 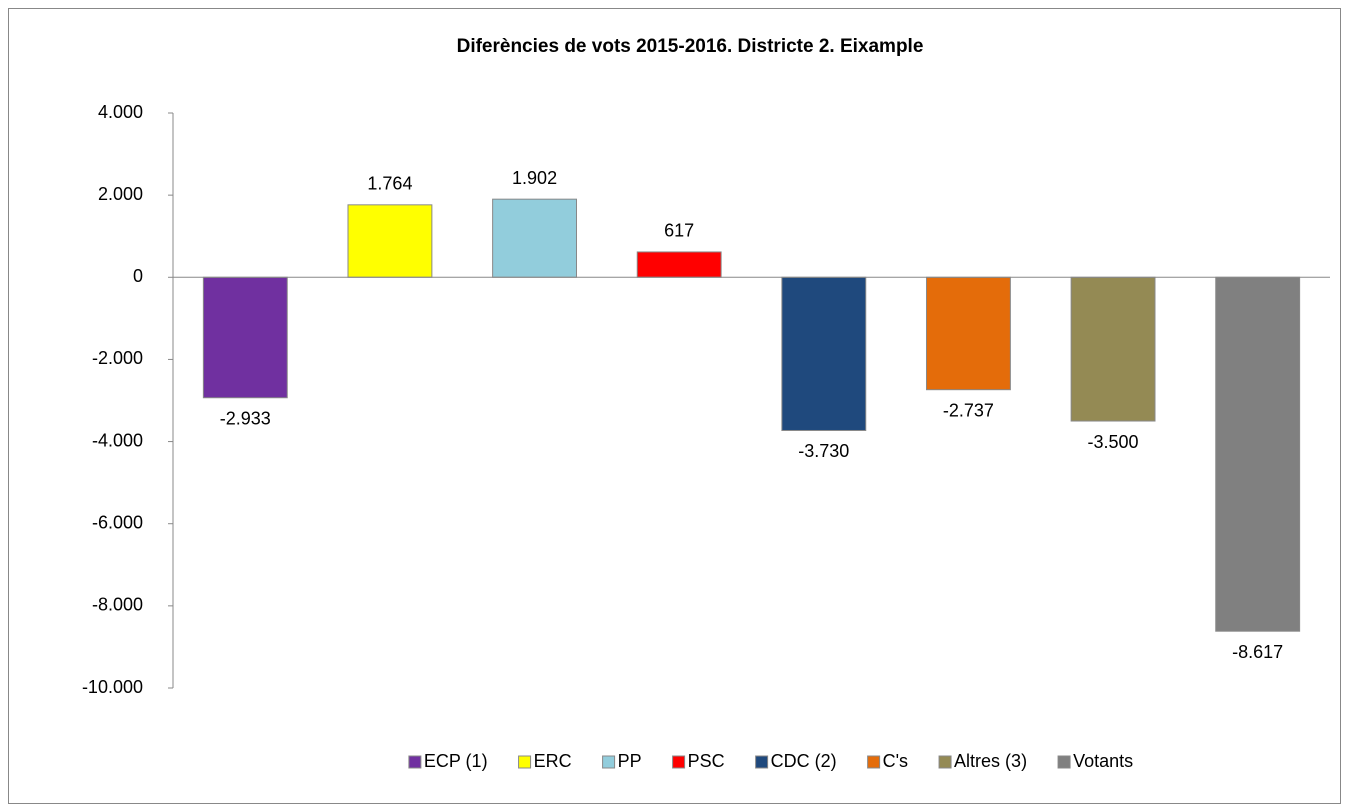 What do you see at coordinates (706, 761) in the screenshot?
I see `legend-label: PSC` at bounding box center [706, 761].